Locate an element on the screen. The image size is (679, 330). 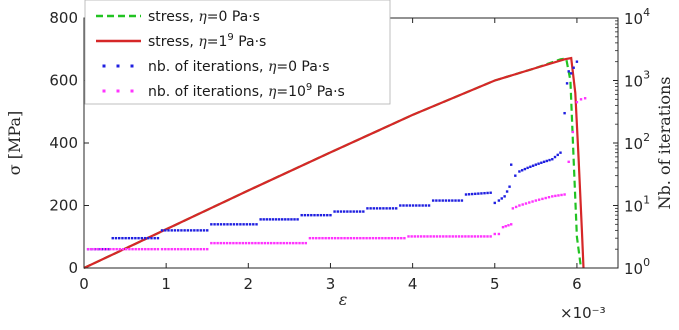
legend-entry-iter-eta0: nb. of iterations, η=0 Pa·s is located at coordinates (239, 67).